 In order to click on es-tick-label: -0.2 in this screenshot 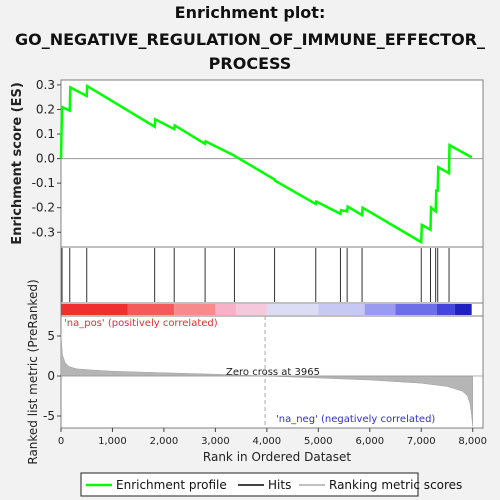, I will do `click(43, 208)`.